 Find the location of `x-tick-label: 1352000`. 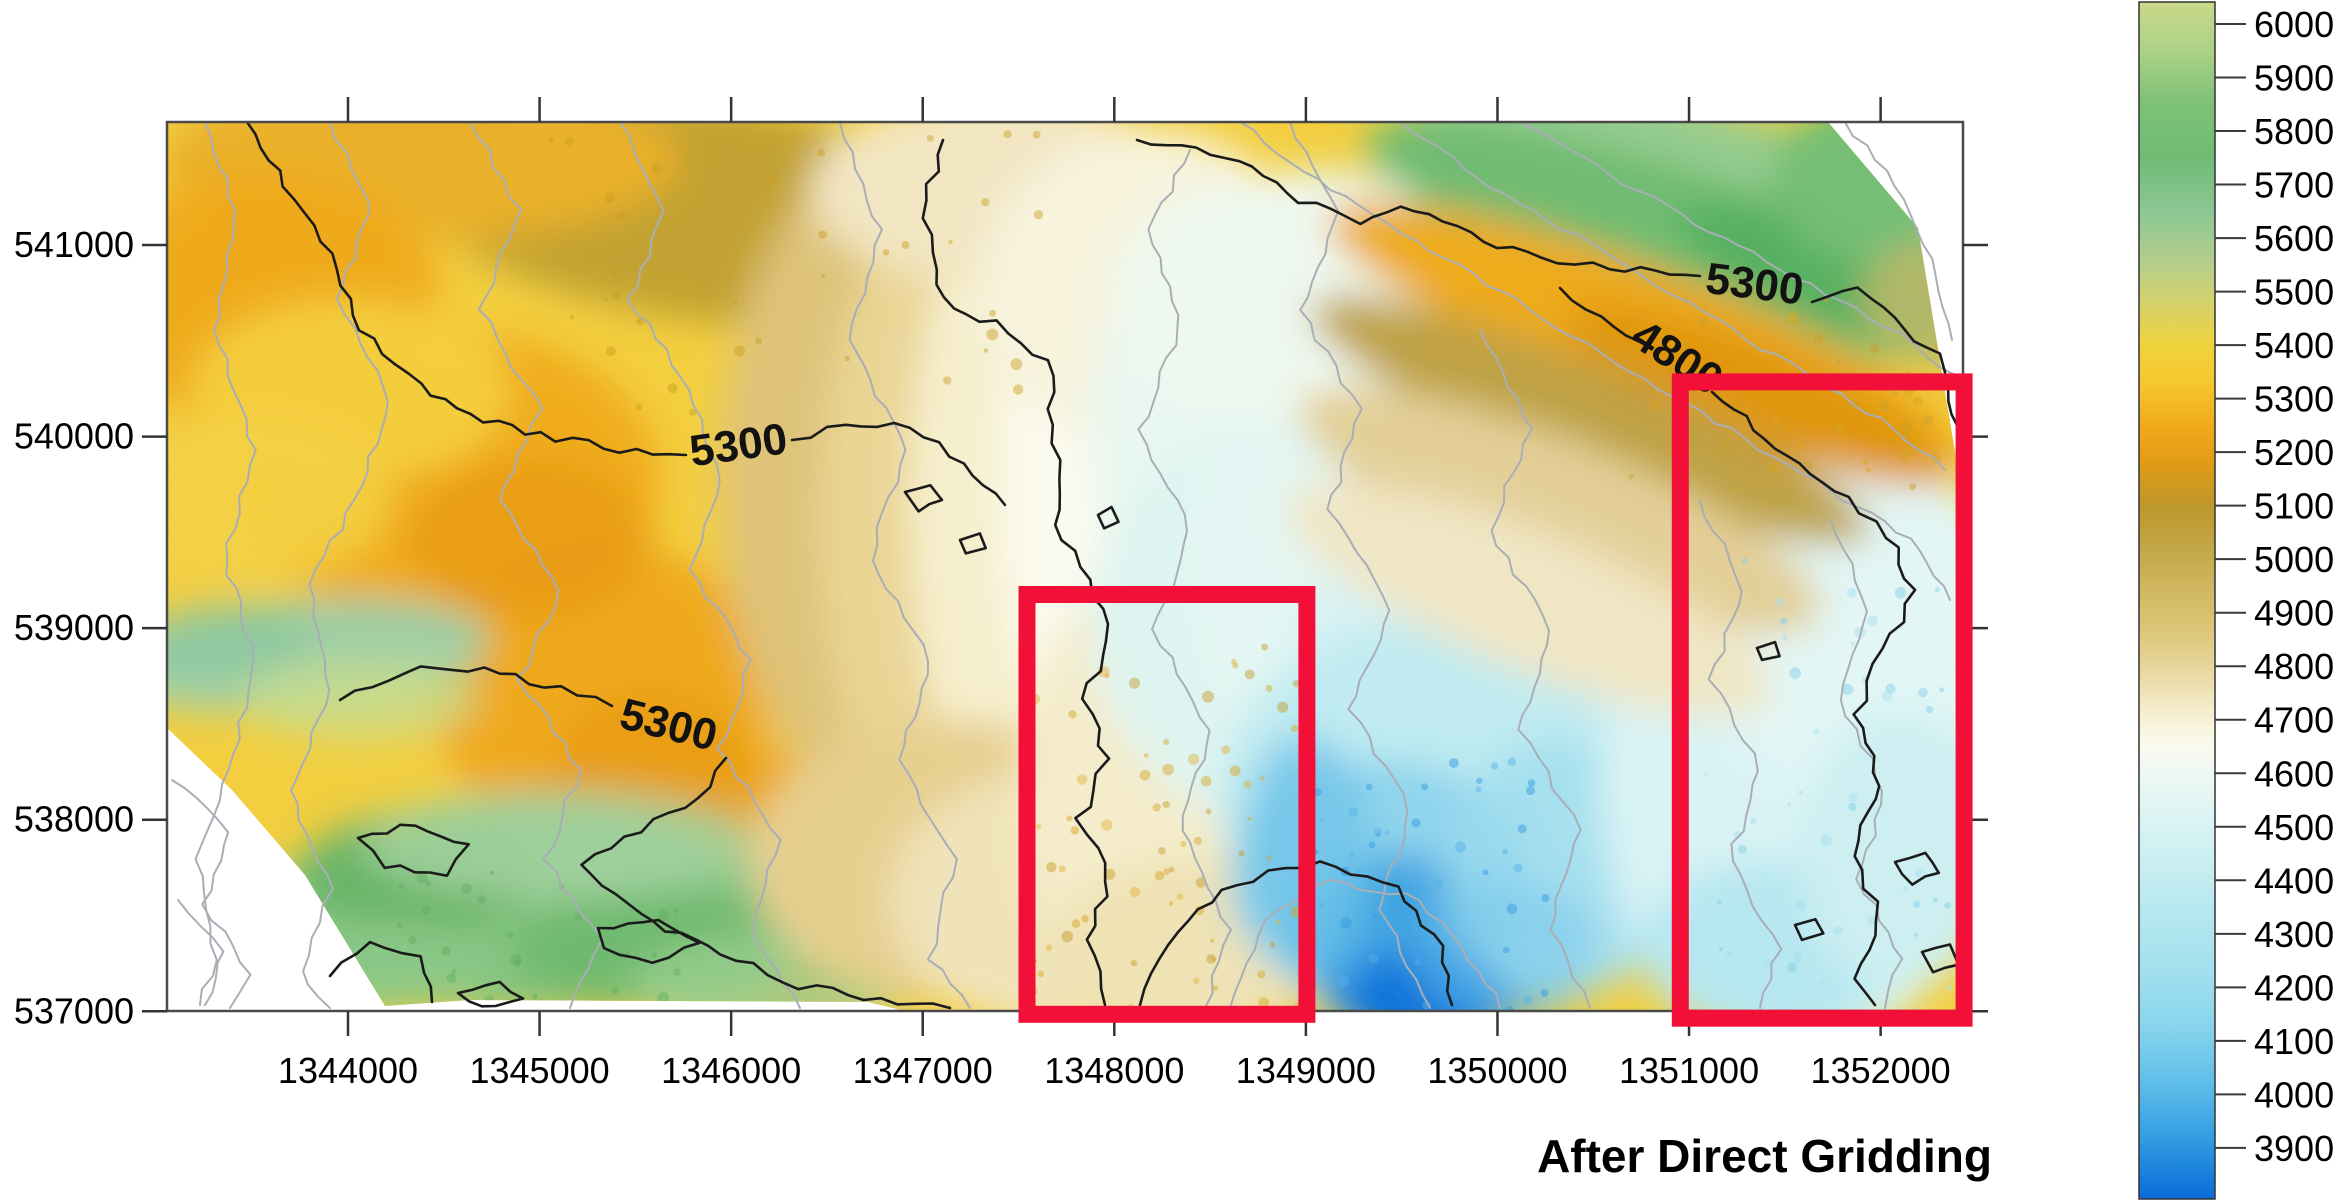

x-tick-label: 1352000 is located at coordinates (1881, 1070).